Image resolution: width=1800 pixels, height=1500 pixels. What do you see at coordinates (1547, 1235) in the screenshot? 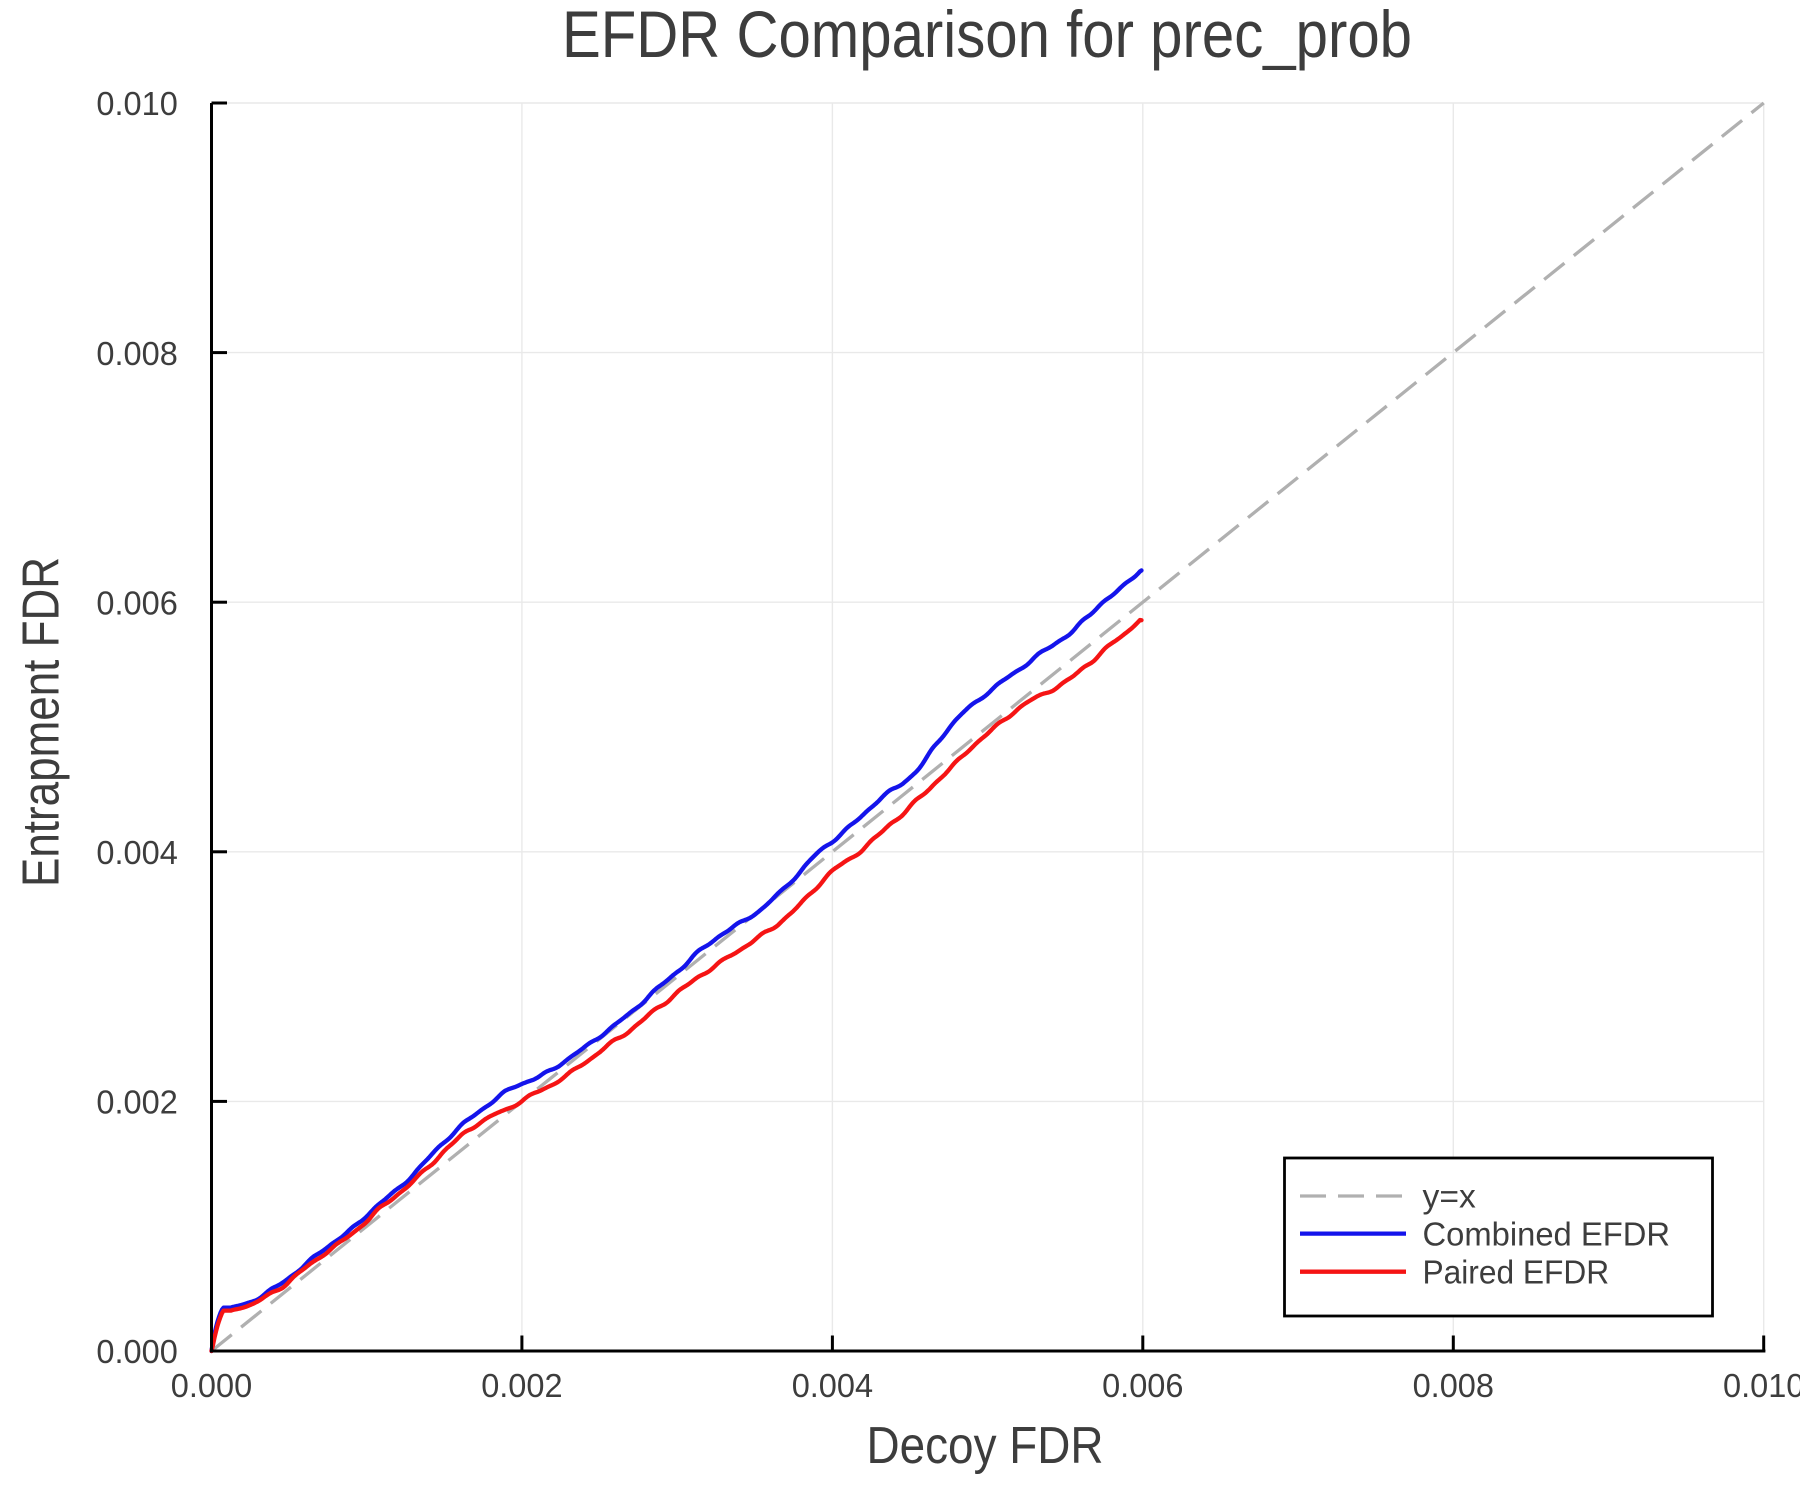
I see `svg-text: Combined EFDR` at bounding box center [1547, 1235].